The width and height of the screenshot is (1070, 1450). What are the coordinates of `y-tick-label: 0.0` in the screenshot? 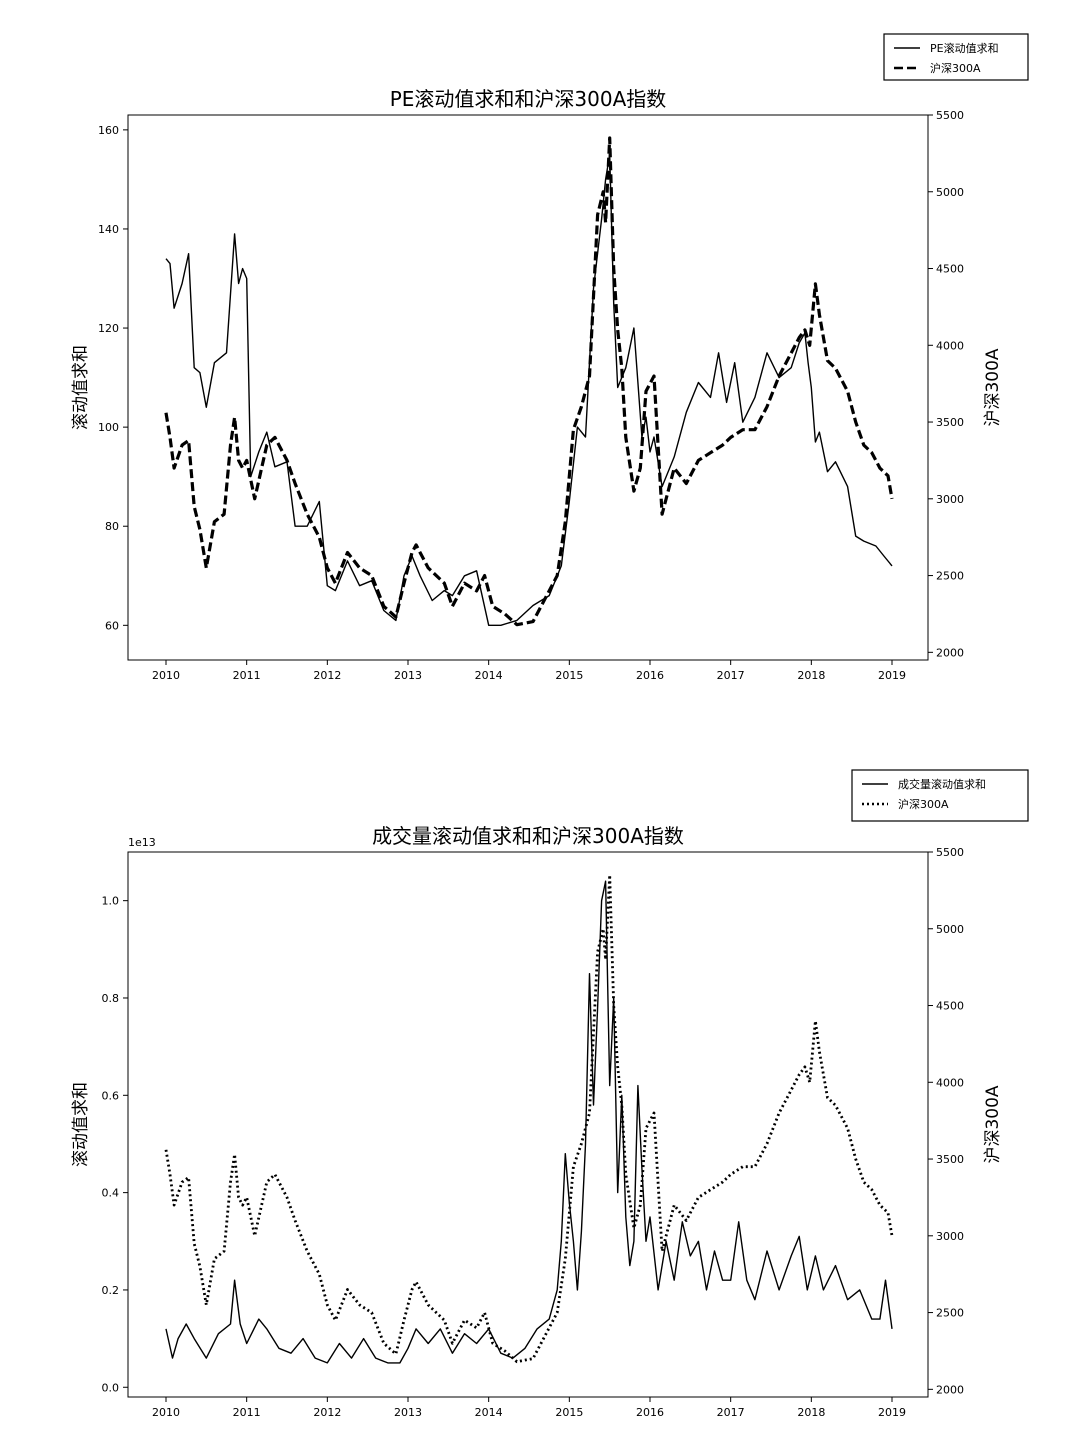 It's located at (111, 1387).